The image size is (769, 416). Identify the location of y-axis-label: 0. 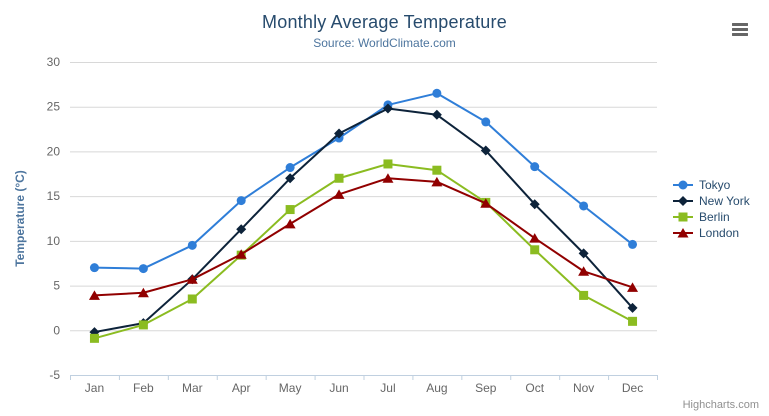
(56, 330).